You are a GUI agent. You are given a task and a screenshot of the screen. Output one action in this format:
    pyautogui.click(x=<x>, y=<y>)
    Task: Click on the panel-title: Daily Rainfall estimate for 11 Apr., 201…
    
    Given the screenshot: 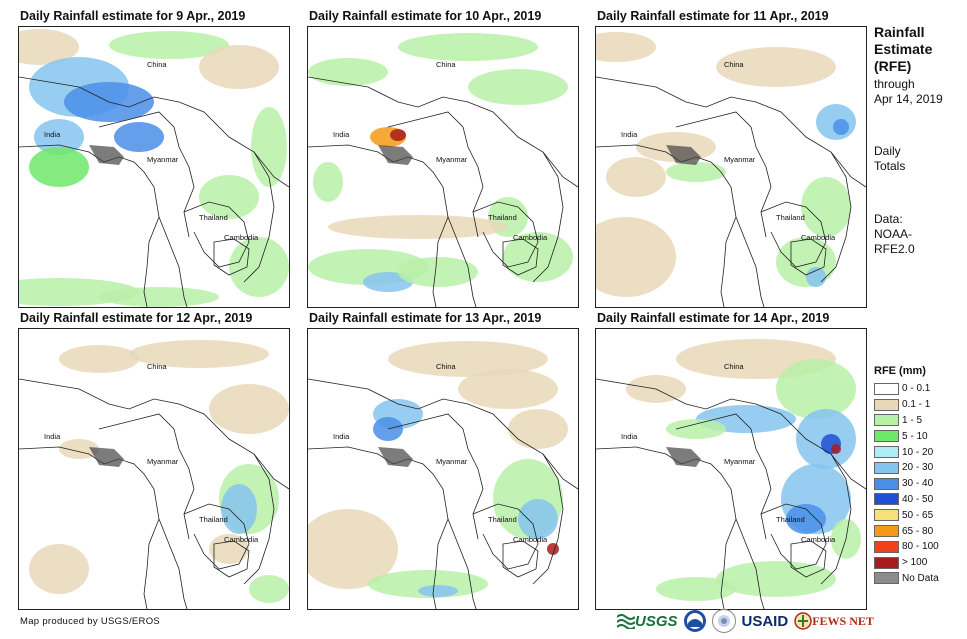 What is the action you would take?
    pyautogui.click(x=713, y=16)
    